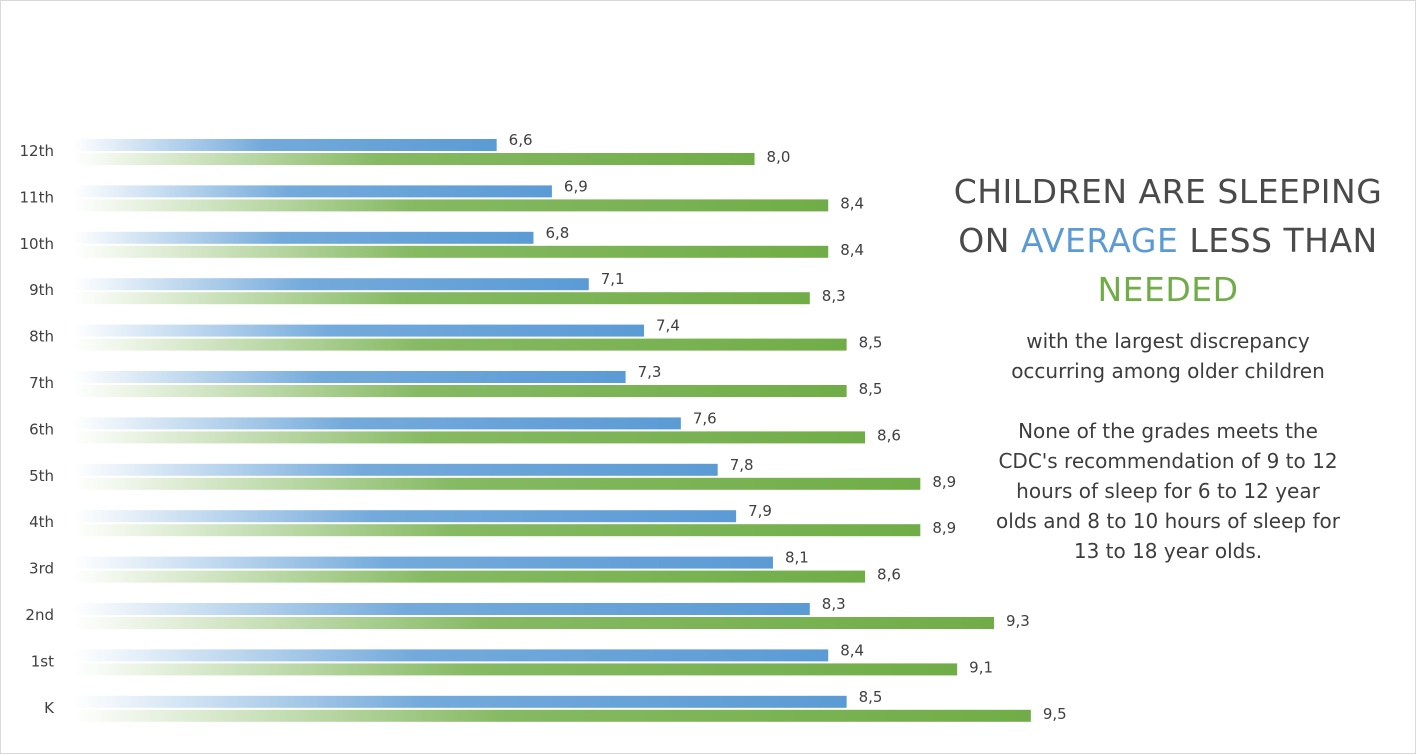  Describe the element at coordinates (1055, 714) in the screenshot. I see `data-label-series-2: 9,5` at that location.